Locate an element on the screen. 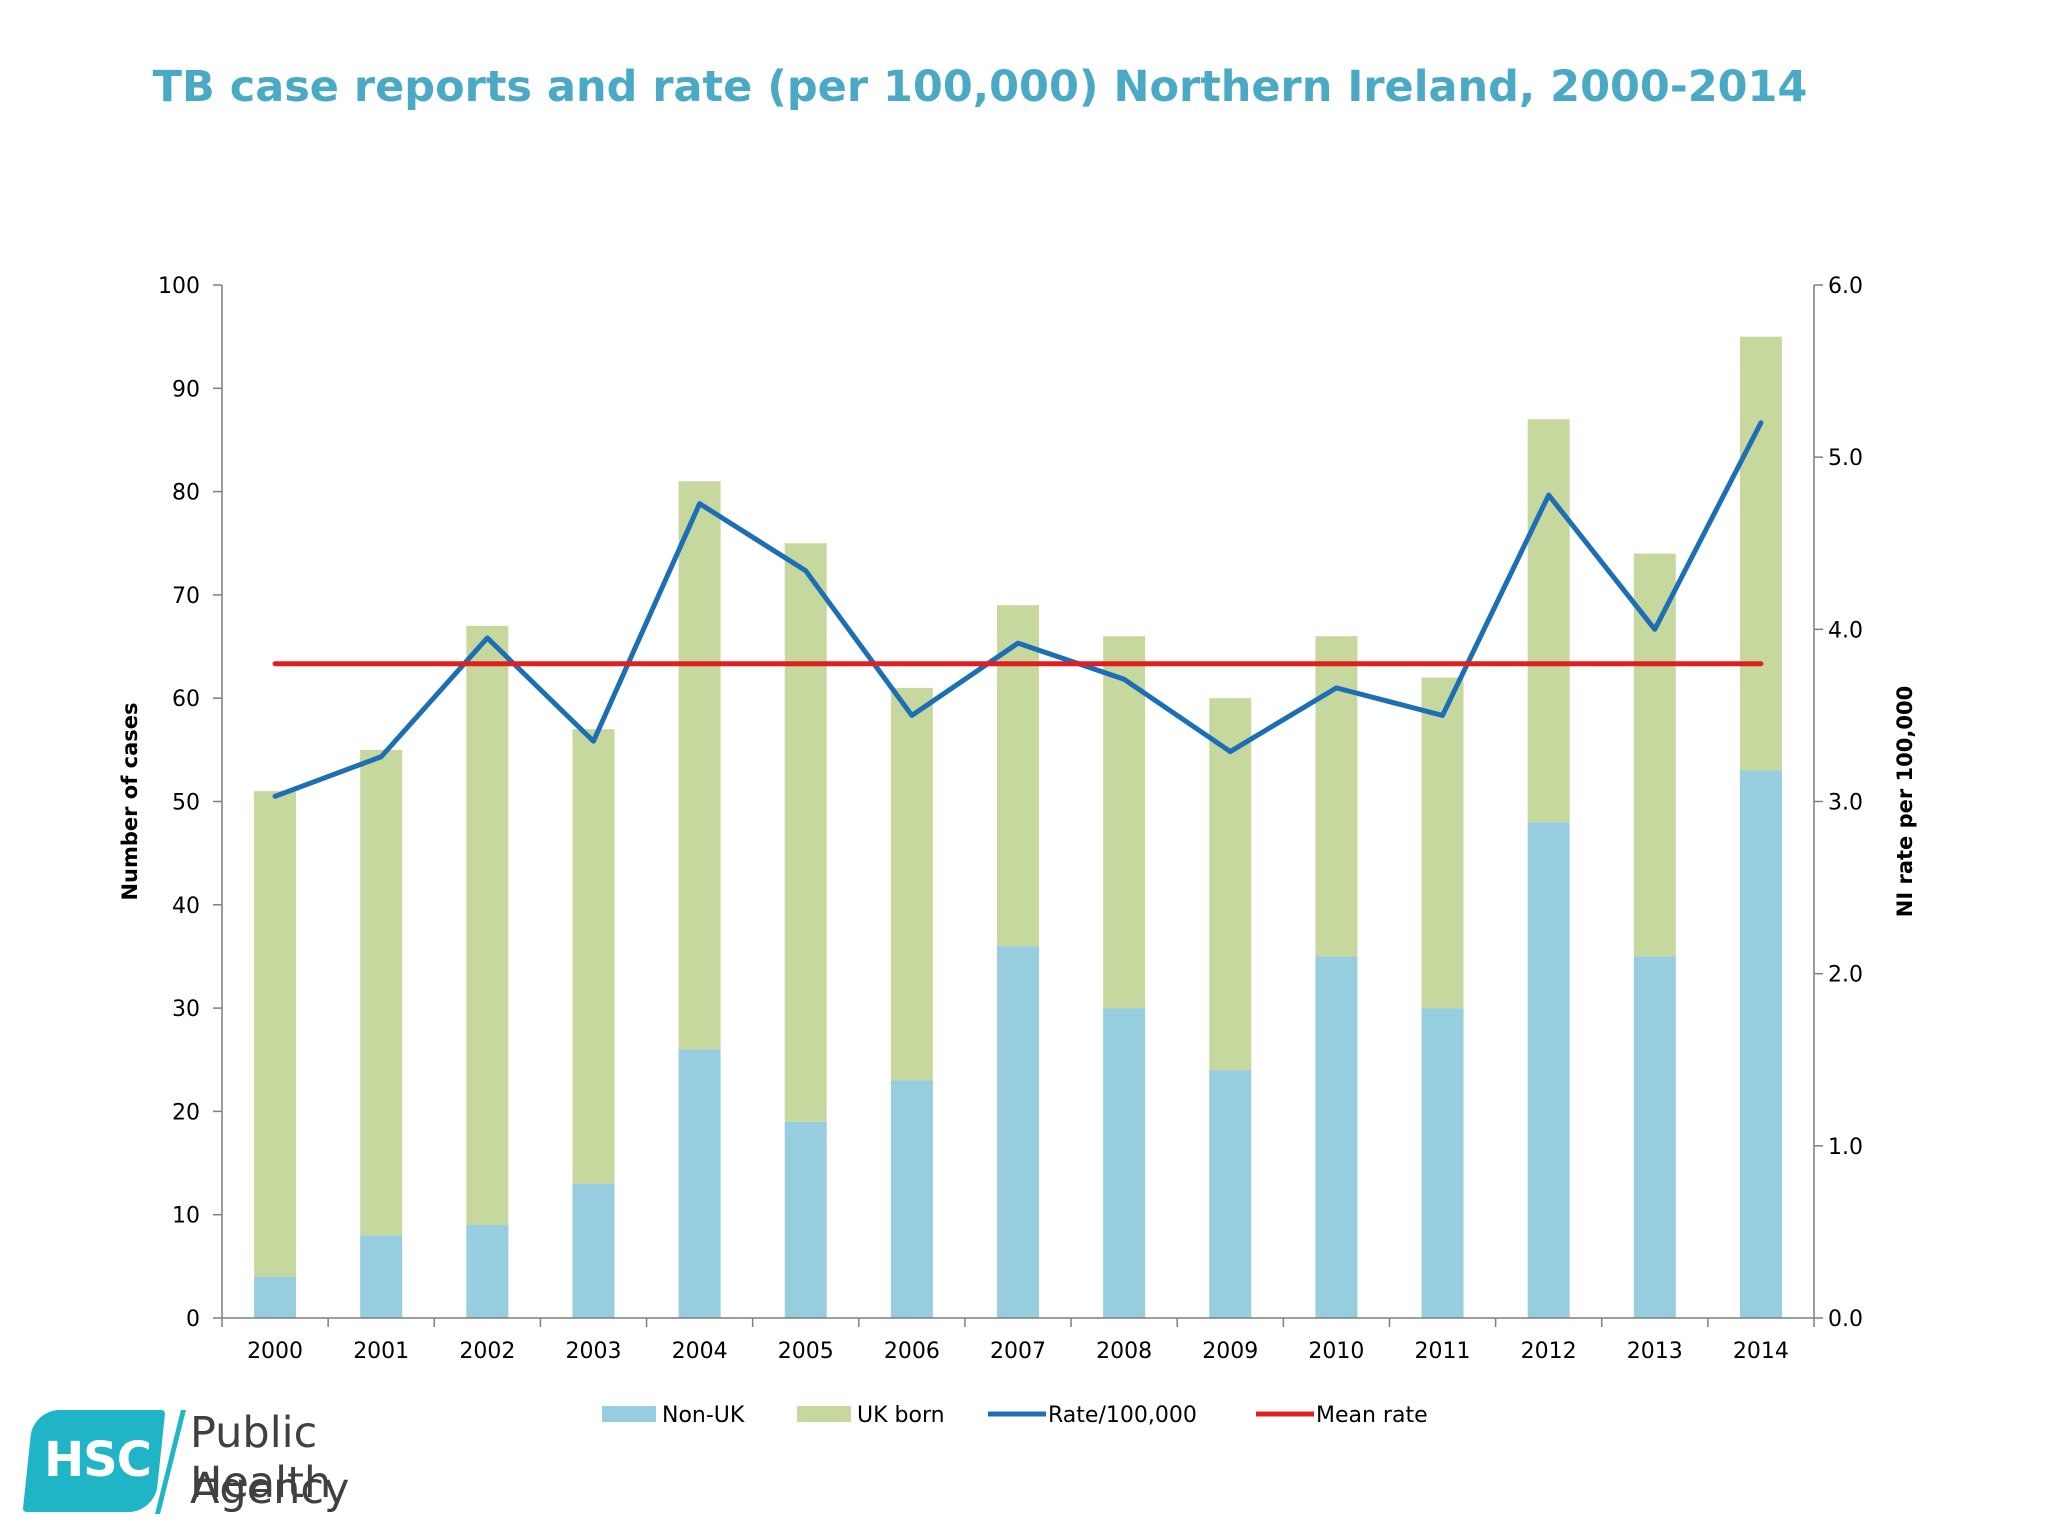 Image resolution: width=2048 pixels, height=1536 pixels. bar-non-uk-2000 is located at coordinates (275, 1297).